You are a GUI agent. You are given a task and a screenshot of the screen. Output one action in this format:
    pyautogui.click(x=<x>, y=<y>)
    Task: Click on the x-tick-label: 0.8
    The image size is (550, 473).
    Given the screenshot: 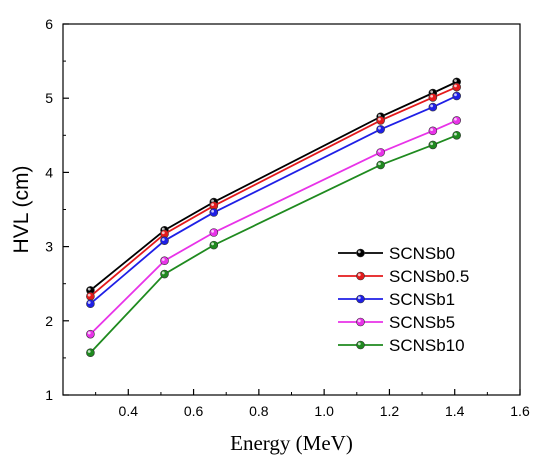 What is the action you would take?
    pyautogui.click(x=259, y=411)
    